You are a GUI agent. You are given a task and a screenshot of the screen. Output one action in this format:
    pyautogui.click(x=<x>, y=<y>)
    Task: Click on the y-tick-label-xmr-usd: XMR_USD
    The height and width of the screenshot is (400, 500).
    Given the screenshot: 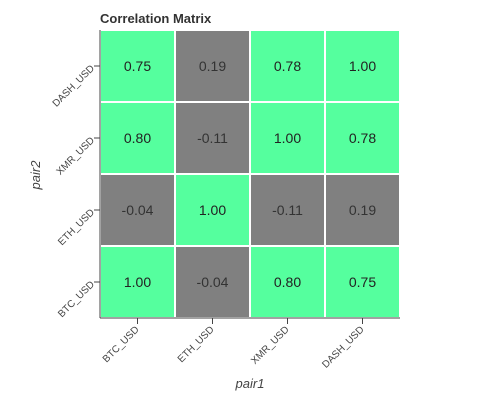 What is the action you would take?
    pyautogui.click(x=76, y=156)
    